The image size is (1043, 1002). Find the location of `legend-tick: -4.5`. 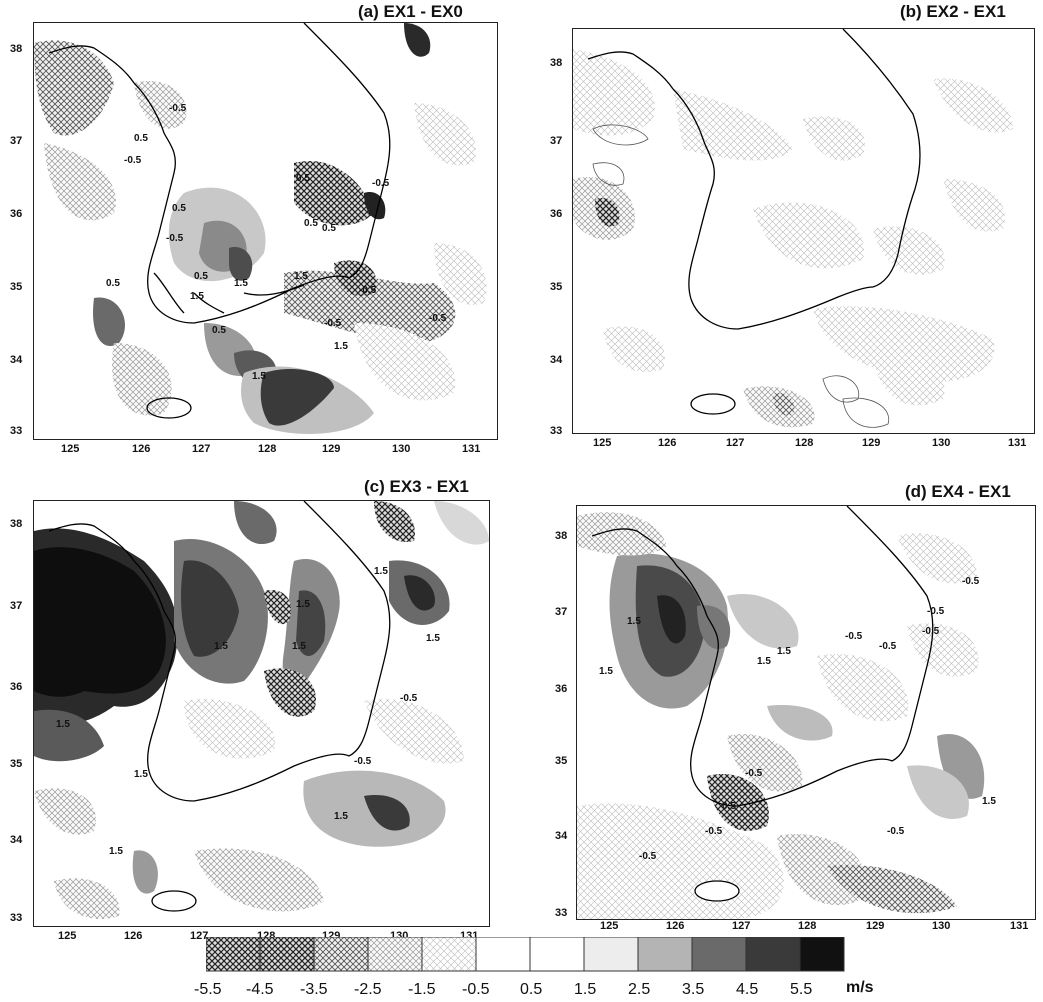

legend-tick: -4.5 is located at coordinates (260, 989).